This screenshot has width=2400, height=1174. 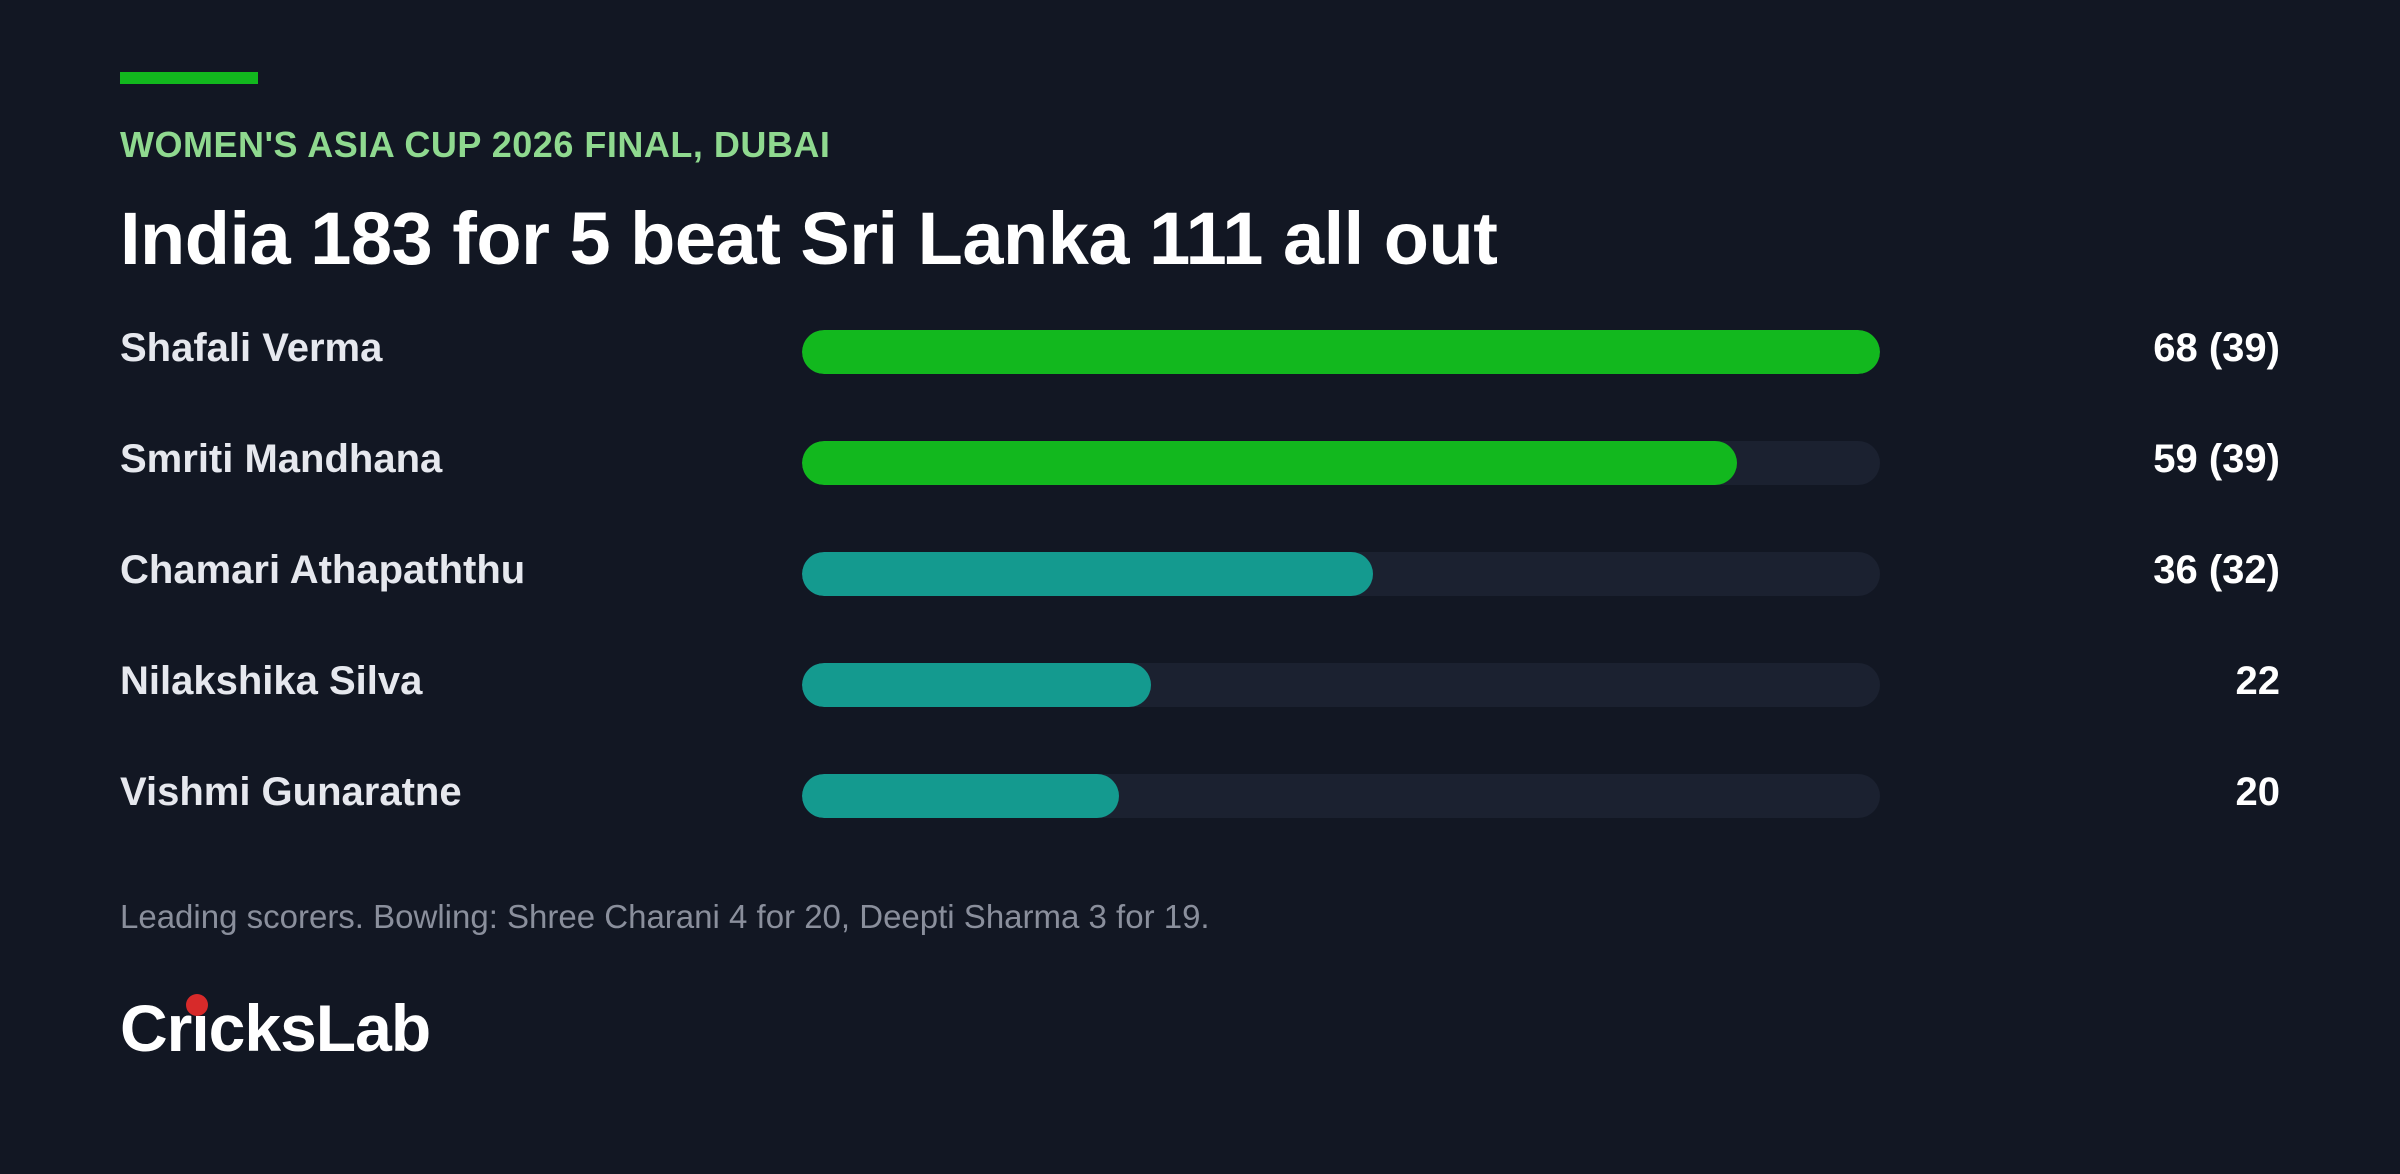 I want to click on score-label: 22, so click(x=2258, y=681).